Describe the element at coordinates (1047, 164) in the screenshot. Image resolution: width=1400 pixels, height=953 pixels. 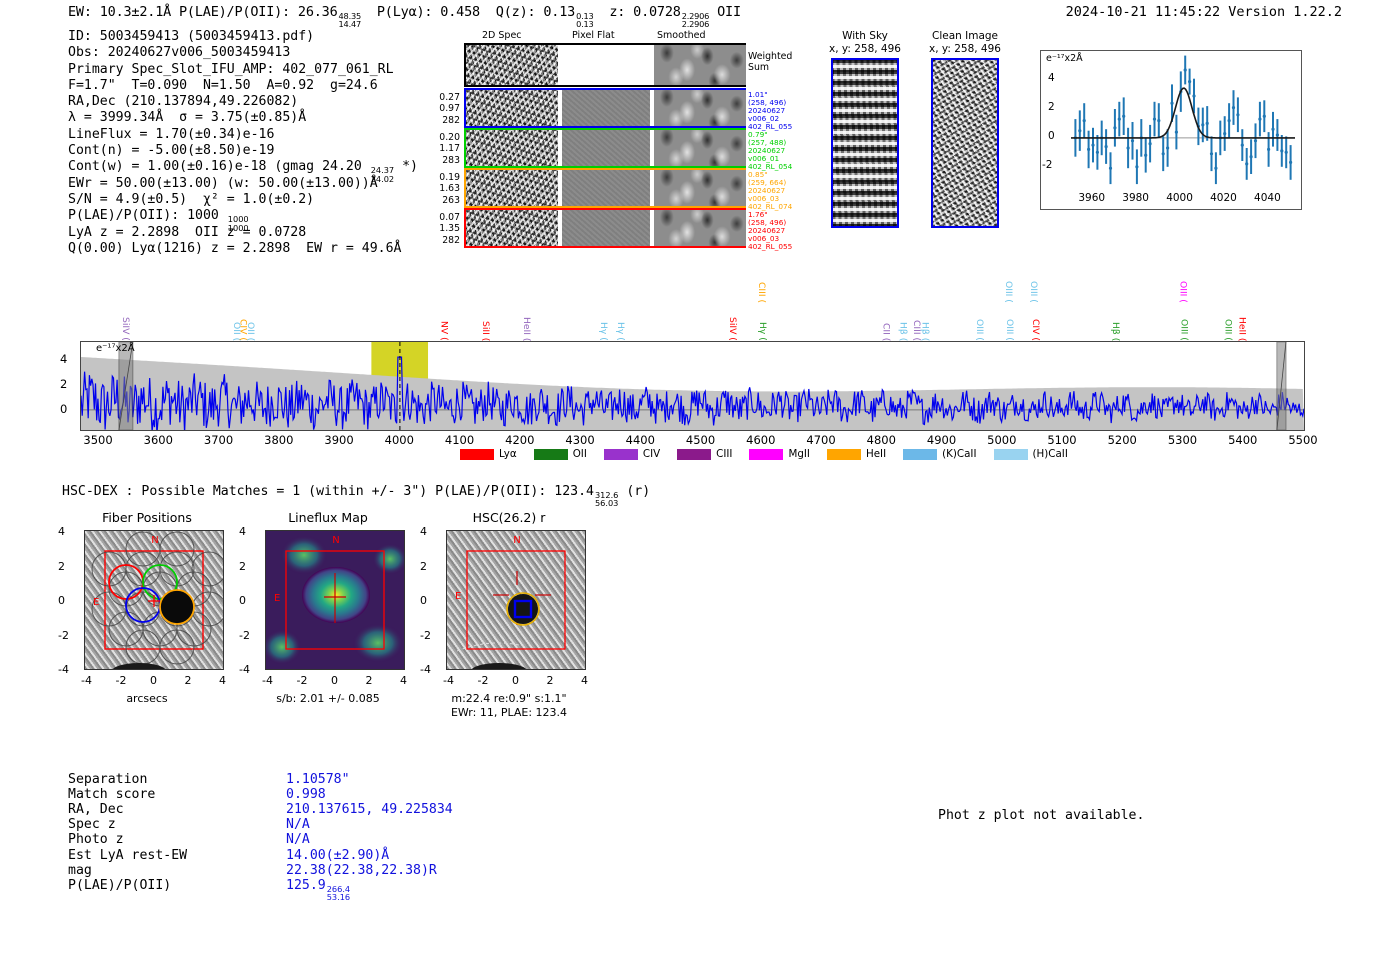
I see `zoom-ytick: -2` at that location.